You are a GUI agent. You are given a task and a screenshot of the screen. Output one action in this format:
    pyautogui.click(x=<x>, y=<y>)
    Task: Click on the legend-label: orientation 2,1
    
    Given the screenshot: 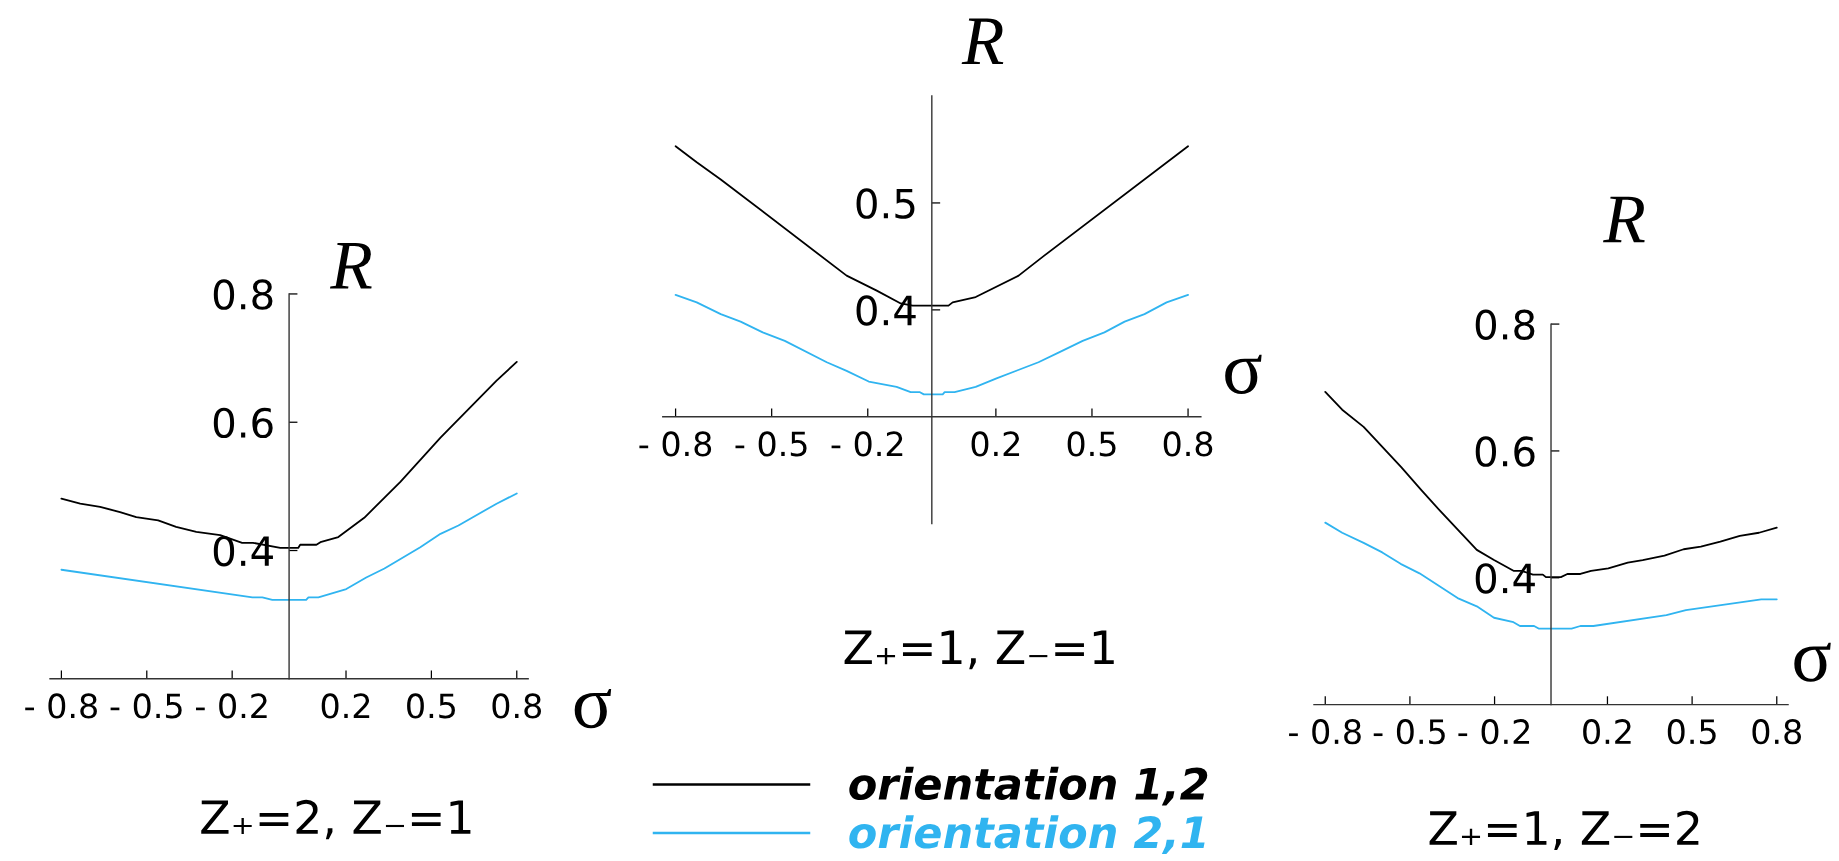 What is the action you would take?
    pyautogui.click(x=1027, y=835)
    